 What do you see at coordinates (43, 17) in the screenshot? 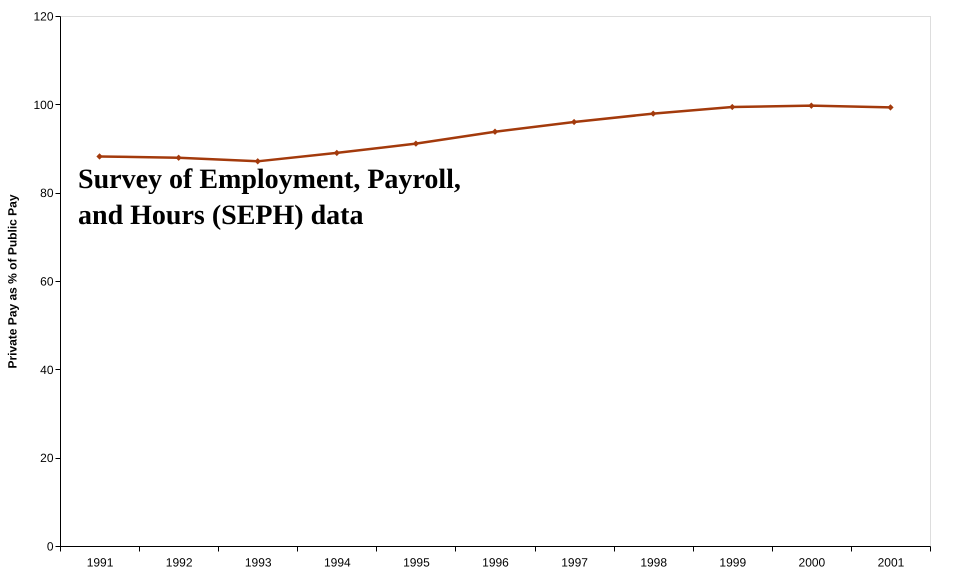
I see `y-tick-label: 120` at bounding box center [43, 17].